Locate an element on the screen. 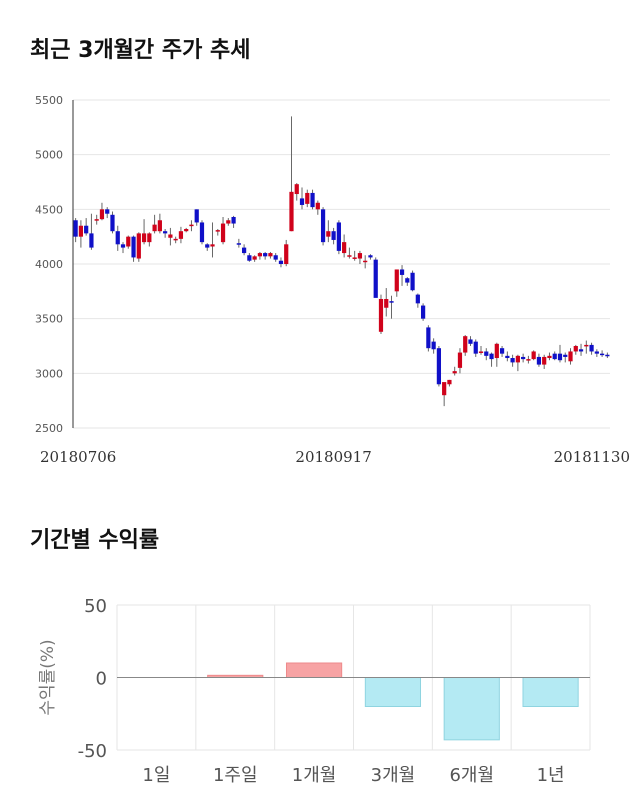 This screenshot has width=640, height=810. y-tick-label: 0 is located at coordinates (101, 679).